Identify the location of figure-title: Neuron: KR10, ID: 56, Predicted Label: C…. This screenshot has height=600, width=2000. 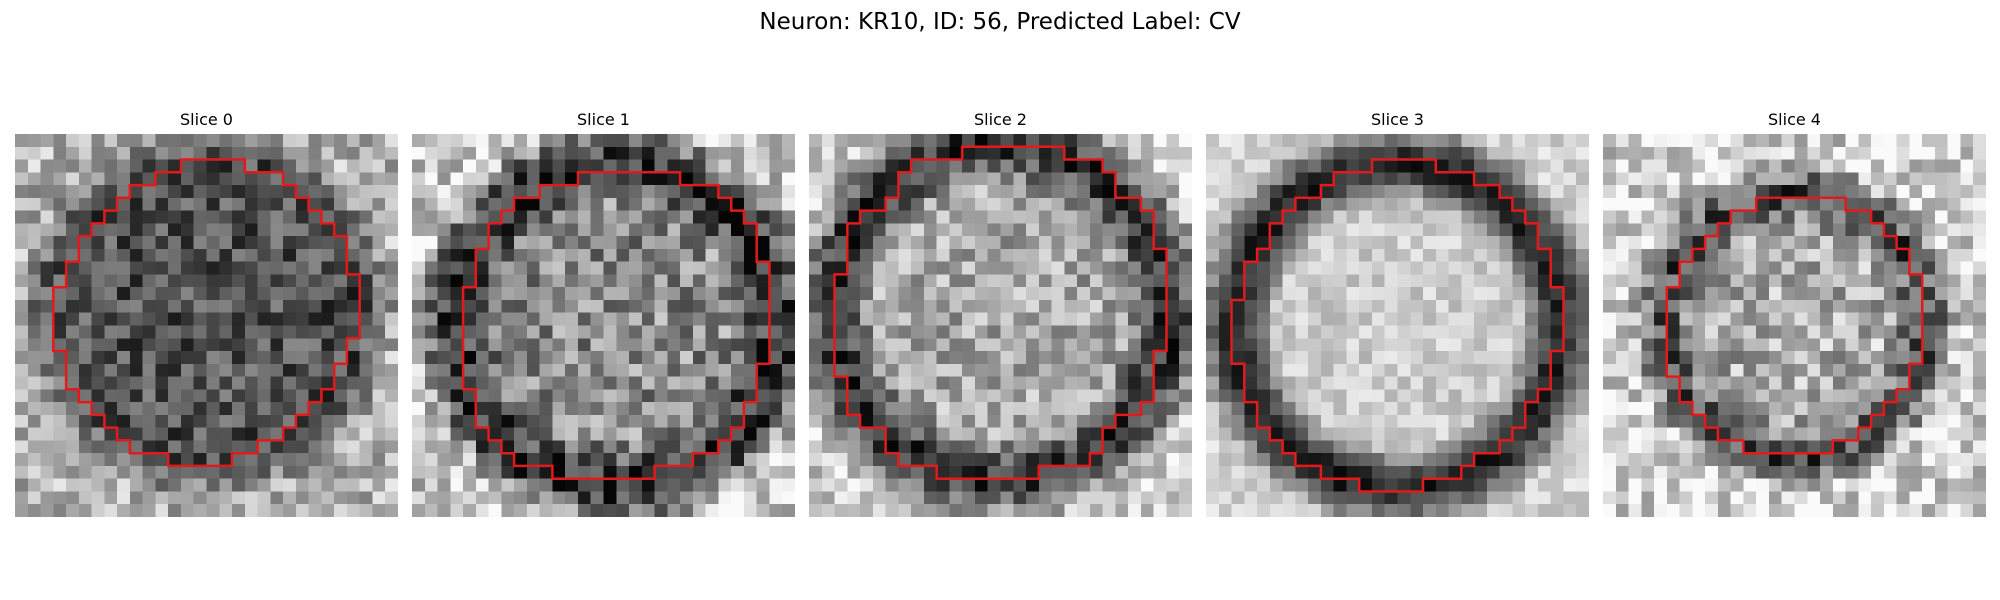
(1000, 22).